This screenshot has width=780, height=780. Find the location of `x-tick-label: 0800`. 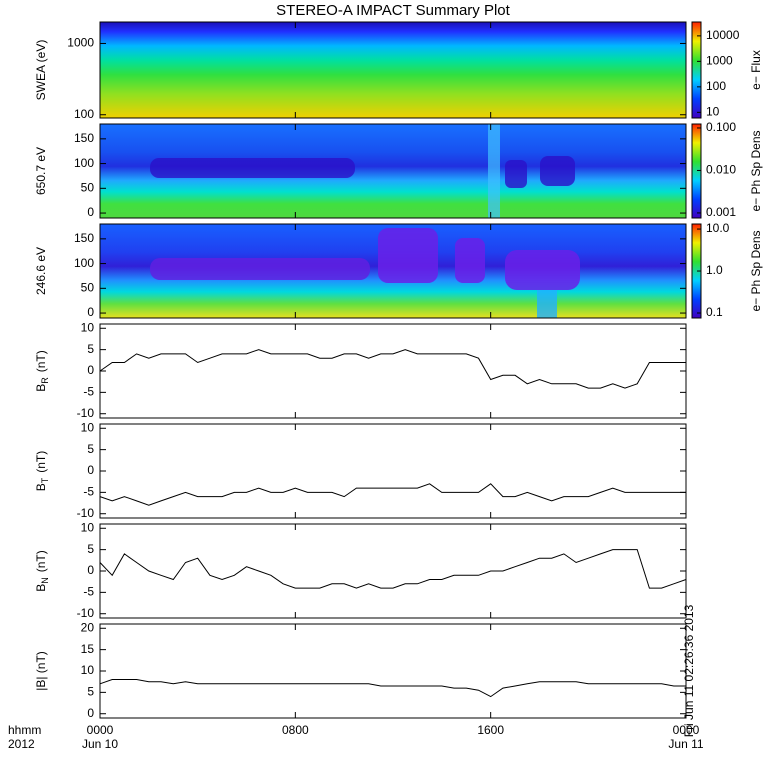

x-tick-label: 0800 is located at coordinates (295, 730).